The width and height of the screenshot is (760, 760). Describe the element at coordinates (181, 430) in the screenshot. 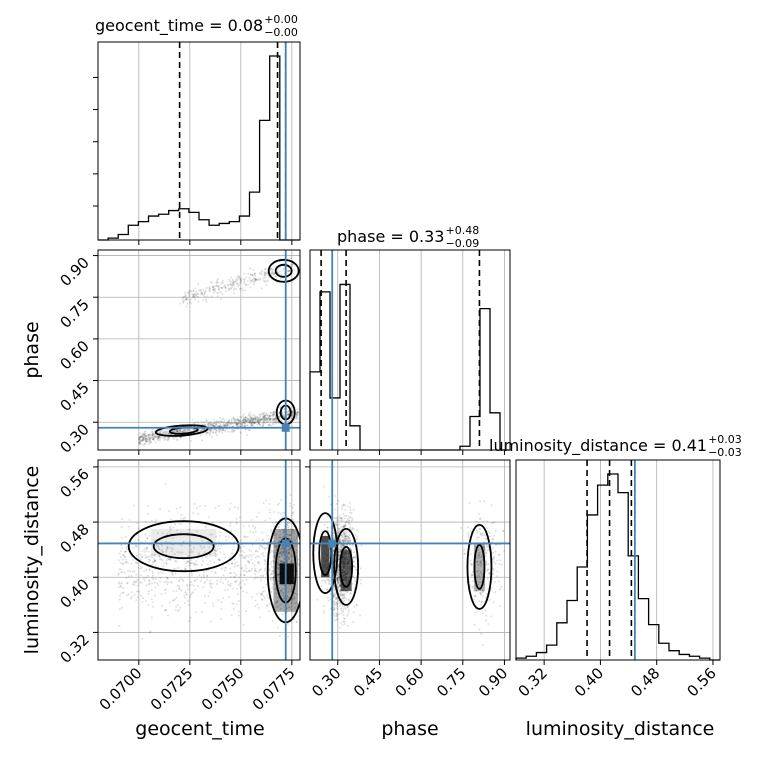

I see `panel-geocent_time-vs-phase-contour` at that location.